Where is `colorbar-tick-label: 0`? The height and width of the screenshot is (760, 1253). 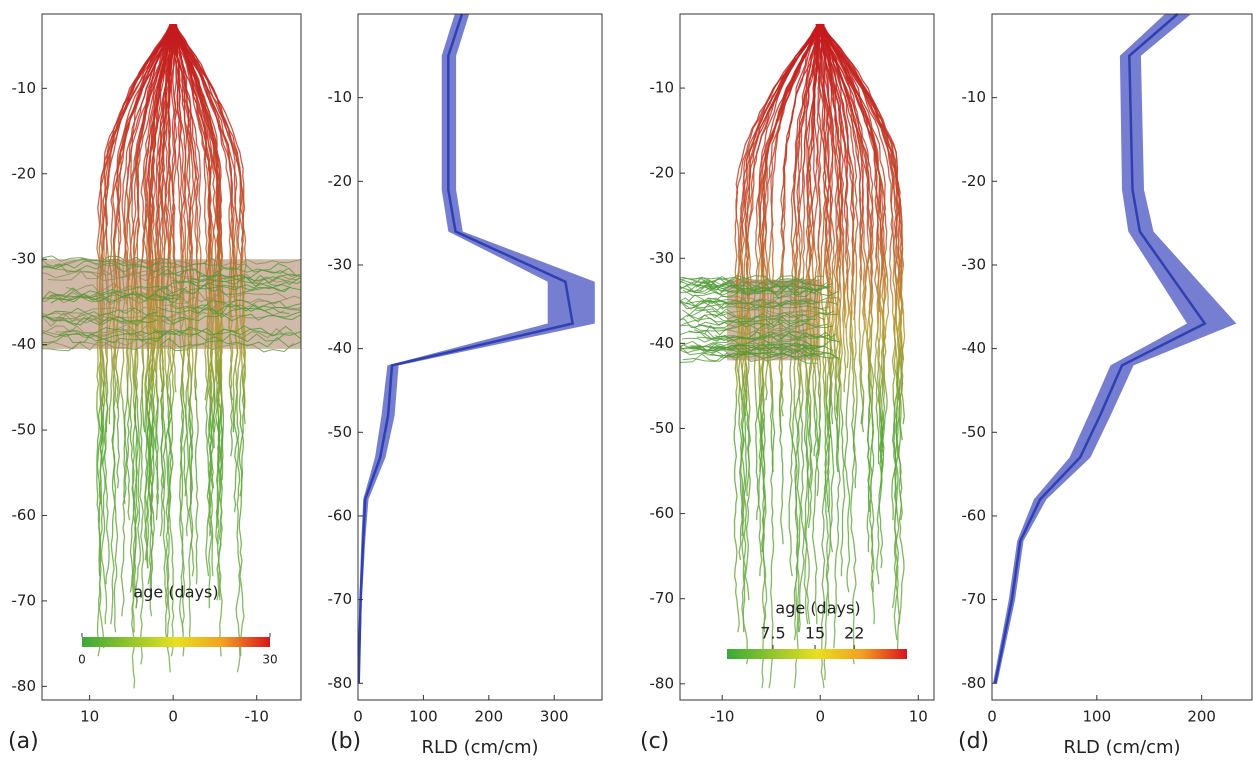 colorbar-tick-label: 0 is located at coordinates (82, 660).